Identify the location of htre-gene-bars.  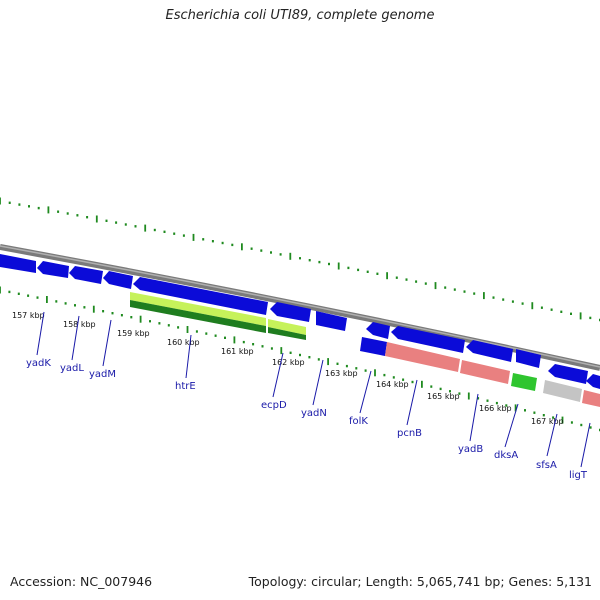
(218, 316).